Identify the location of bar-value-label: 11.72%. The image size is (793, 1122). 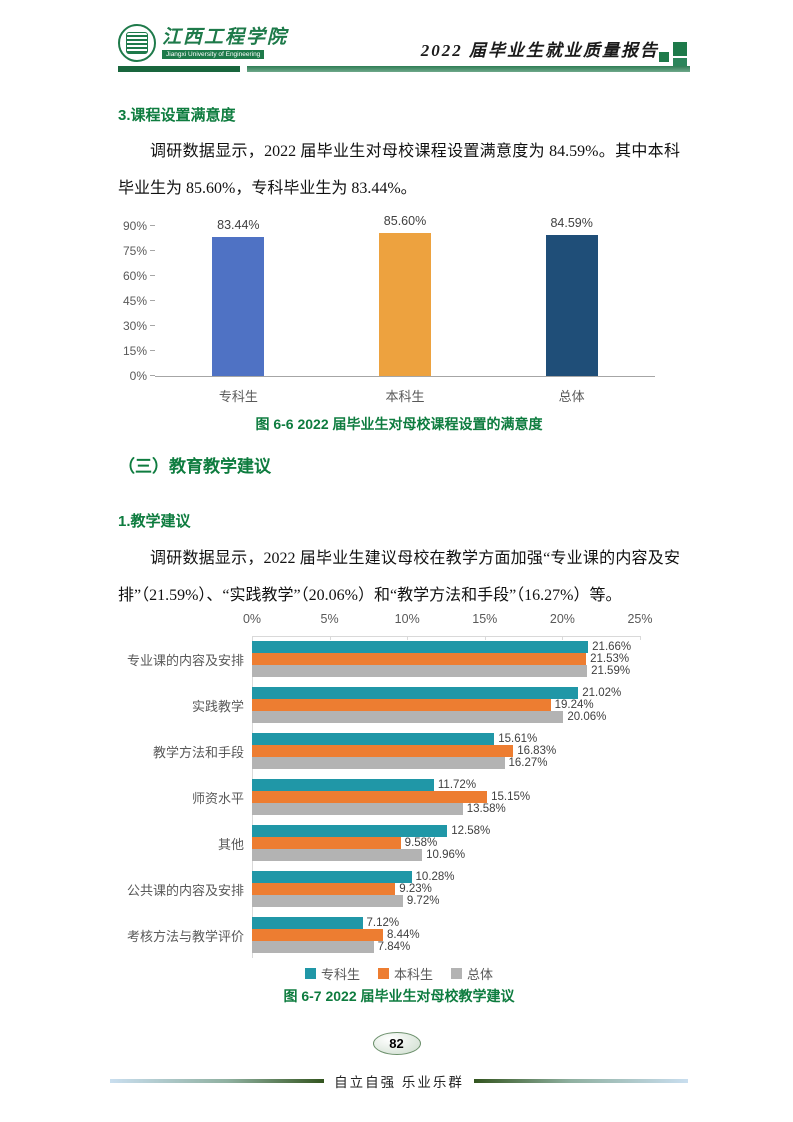
(457, 785).